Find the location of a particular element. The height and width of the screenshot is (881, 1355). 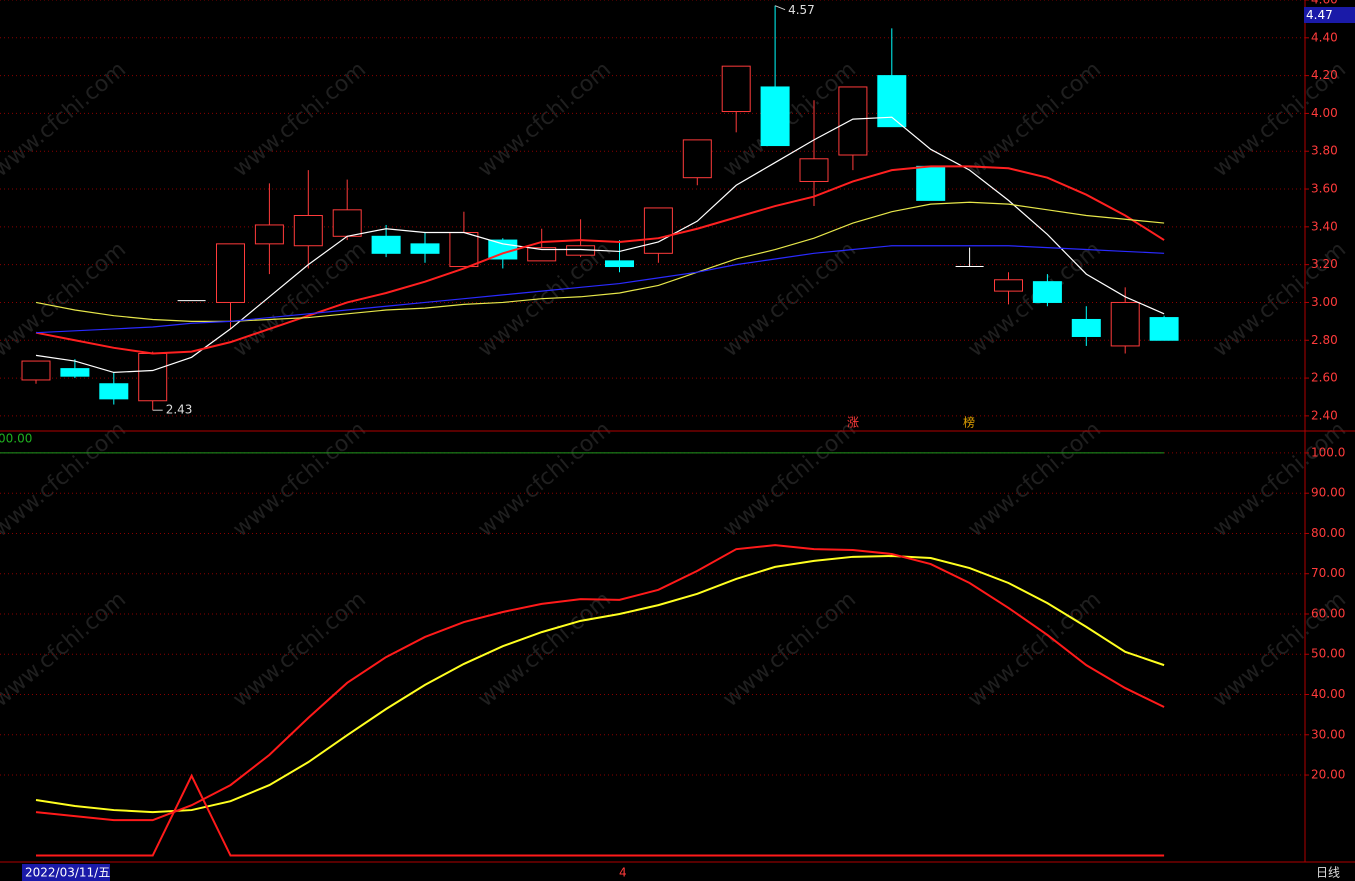

y-tick-label: 60.00 is located at coordinates (1328, 613).